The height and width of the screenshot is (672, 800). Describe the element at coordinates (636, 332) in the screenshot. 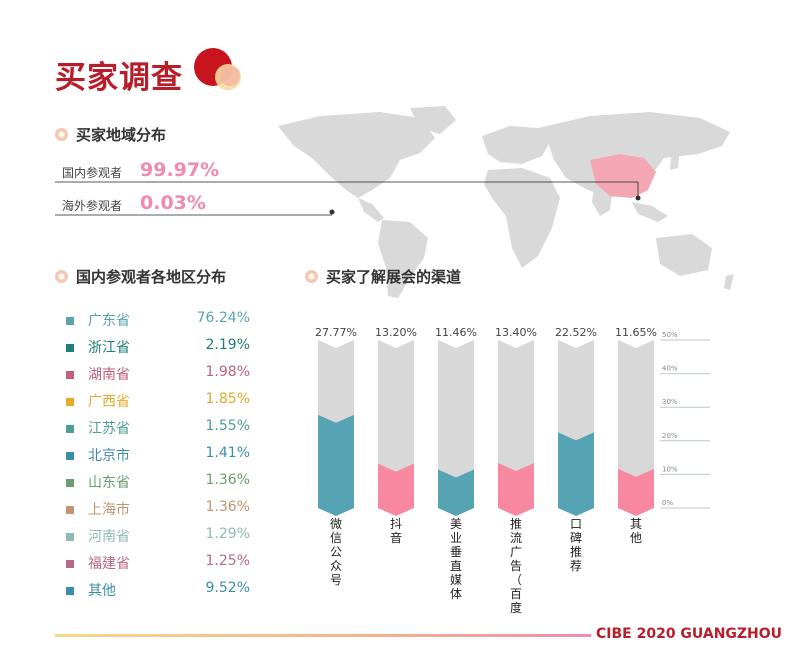

I see `value-label: 11.65%` at that location.